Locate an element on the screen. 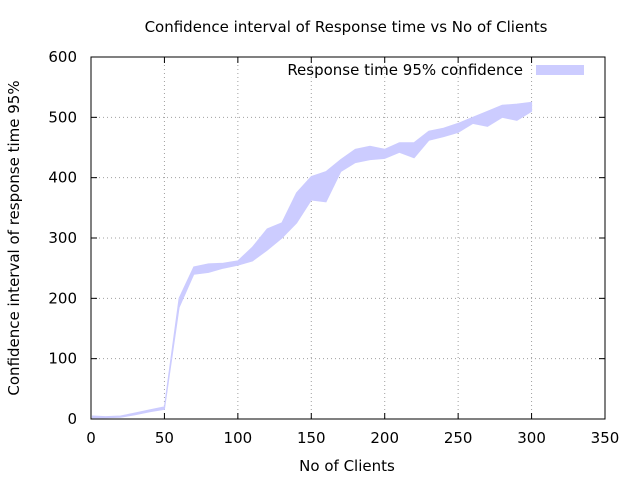 The height and width of the screenshot is (480, 640). y-tick-label: 300 is located at coordinates (62, 238).